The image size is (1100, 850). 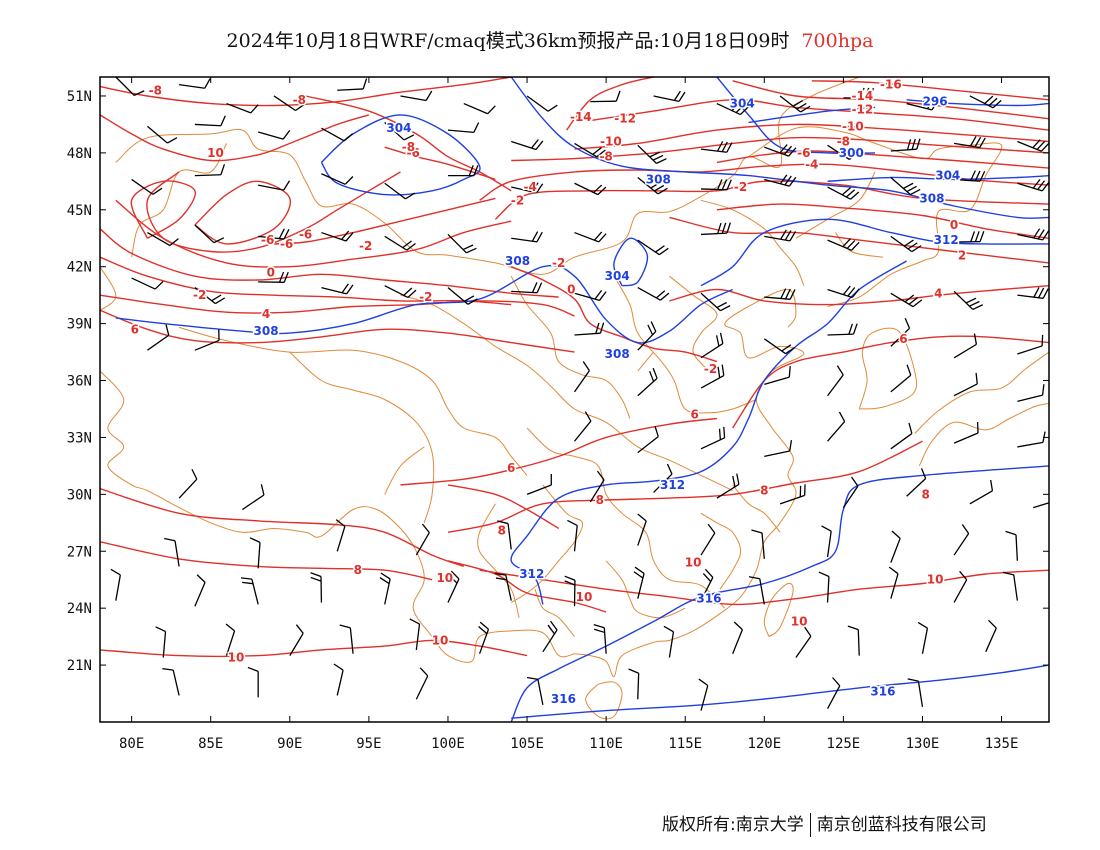 What do you see at coordinates (882, 692) in the screenshot?
I see `height-contour-label: 316` at bounding box center [882, 692].